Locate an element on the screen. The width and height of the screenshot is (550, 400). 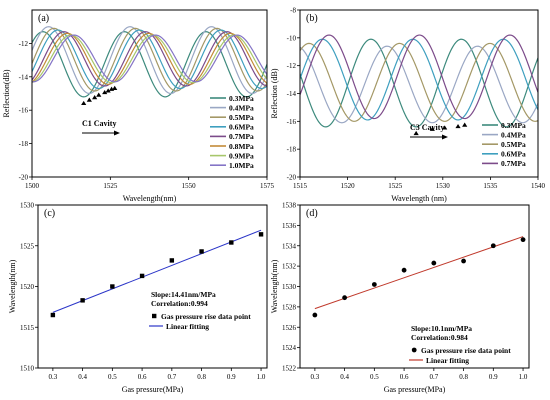
x-tick-label: 1575 is located at coordinates (267, 186).